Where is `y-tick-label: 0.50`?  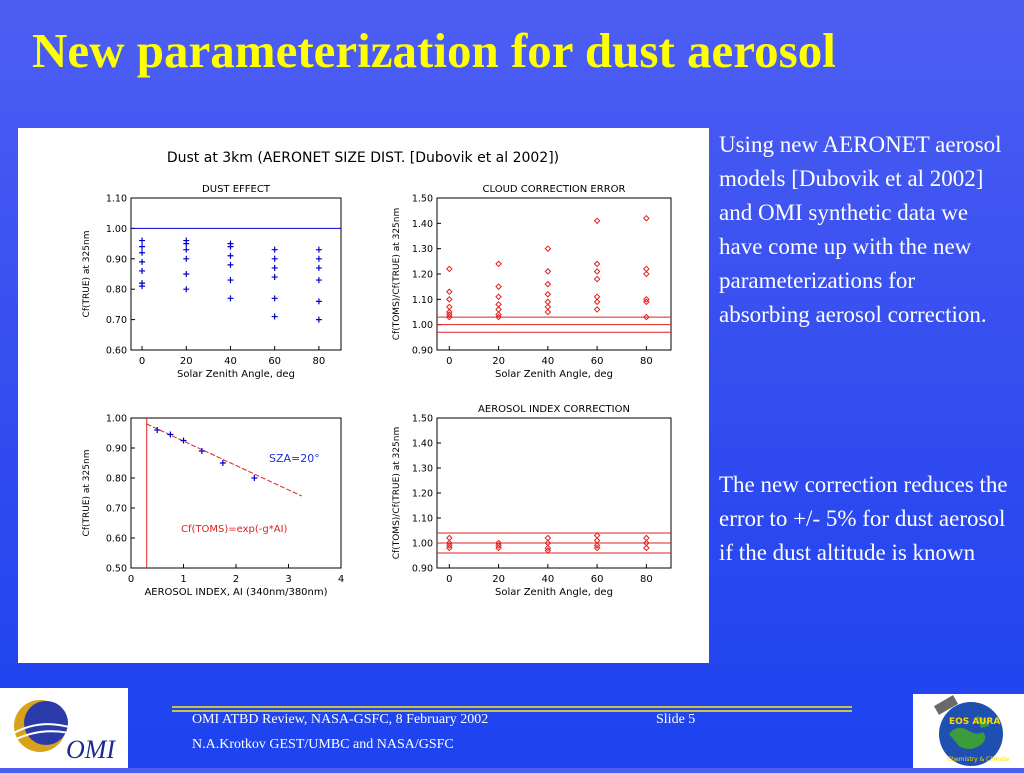 y-tick-label: 0.50 is located at coordinates (116, 569).